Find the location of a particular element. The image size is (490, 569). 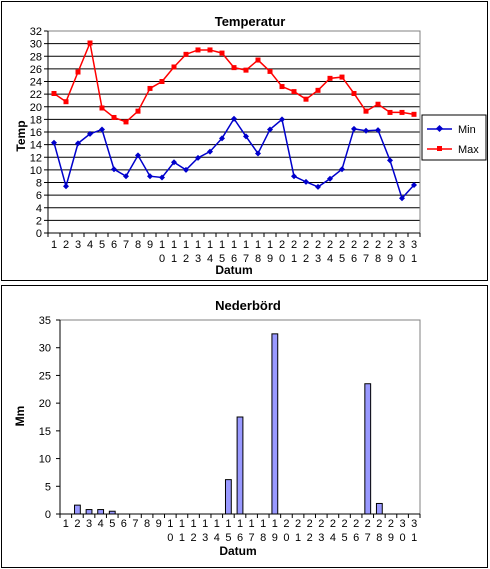

y-tick-label: 4 is located at coordinates (39, 209).